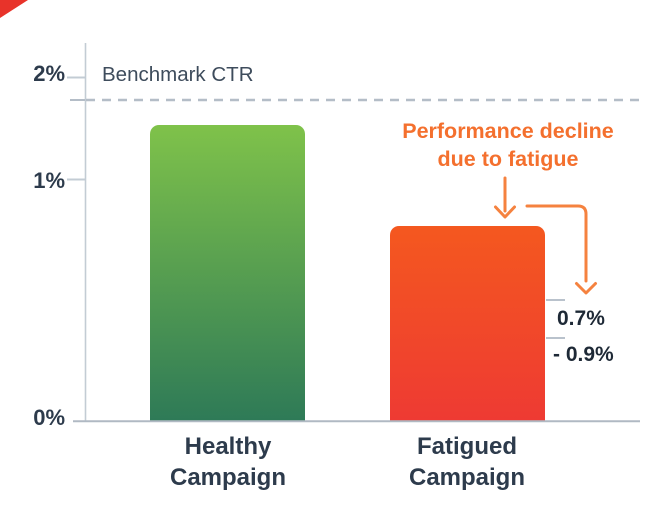  I want to click on healthy-label-line-2: Campaign, so click(227, 477).